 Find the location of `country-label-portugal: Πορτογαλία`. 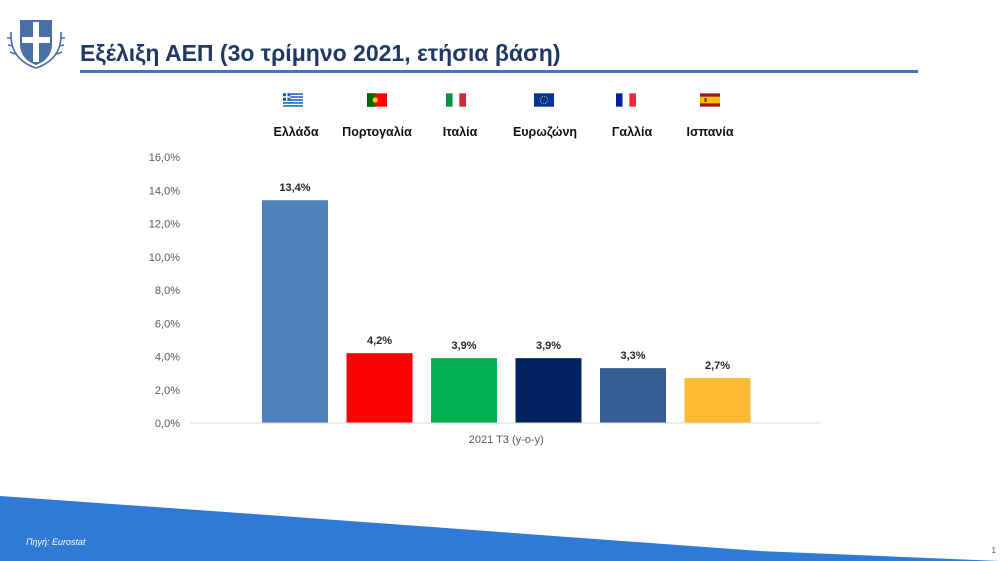

country-label-portugal: Πορτογαλία is located at coordinates (377, 132).